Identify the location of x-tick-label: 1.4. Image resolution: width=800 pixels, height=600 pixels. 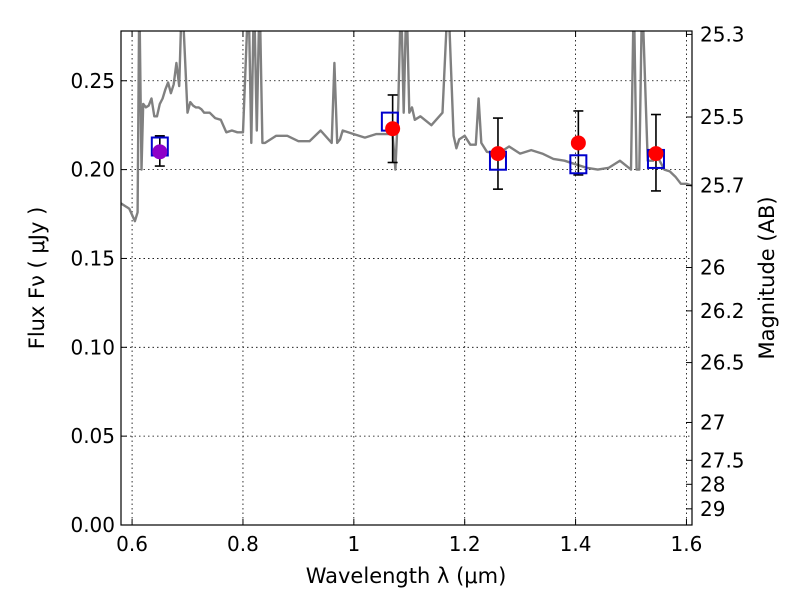
(576, 544).